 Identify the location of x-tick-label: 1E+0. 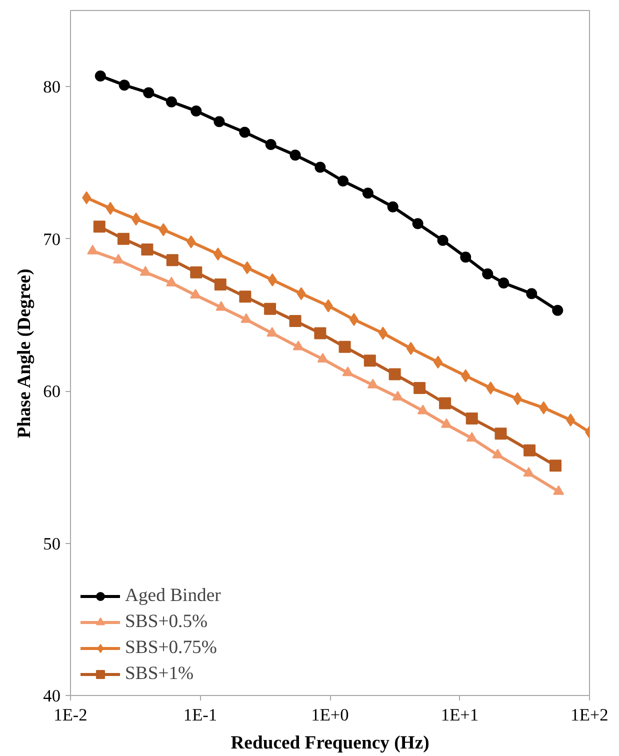
(330, 715).